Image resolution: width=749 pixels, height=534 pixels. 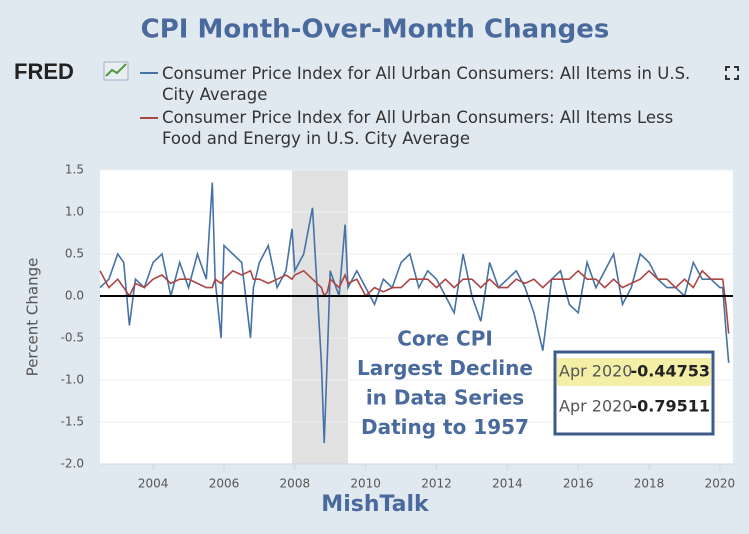 What do you see at coordinates (375, 30) in the screenshot?
I see `chart-title: CPI Month-Over-Month Changes` at bounding box center [375, 30].